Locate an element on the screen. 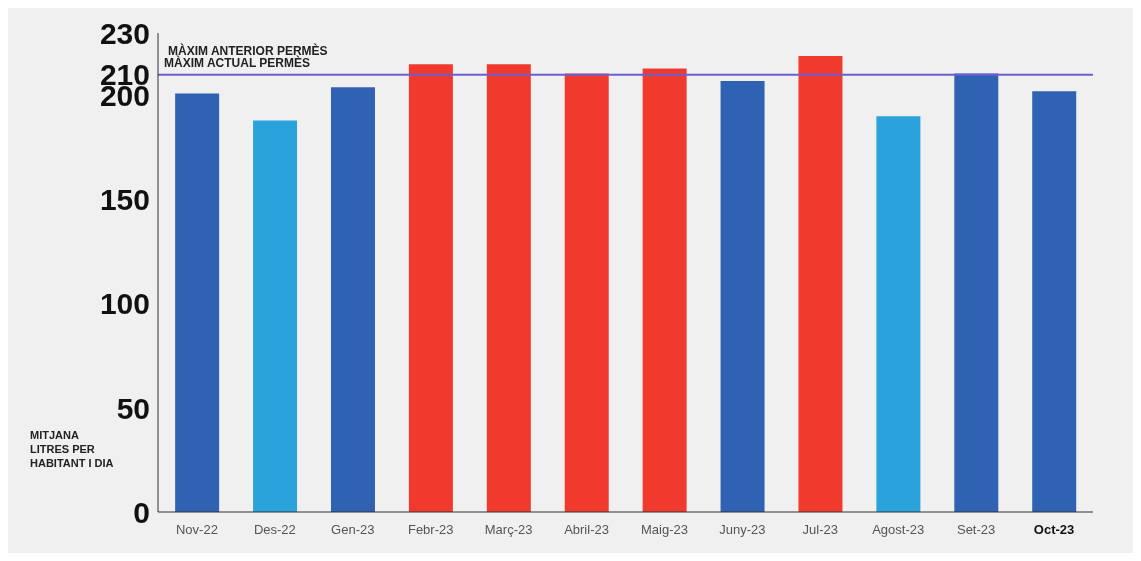 This screenshot has height=561, width=1141. x-tick-label: Oct-23 is located at coordinates (1054, 529).